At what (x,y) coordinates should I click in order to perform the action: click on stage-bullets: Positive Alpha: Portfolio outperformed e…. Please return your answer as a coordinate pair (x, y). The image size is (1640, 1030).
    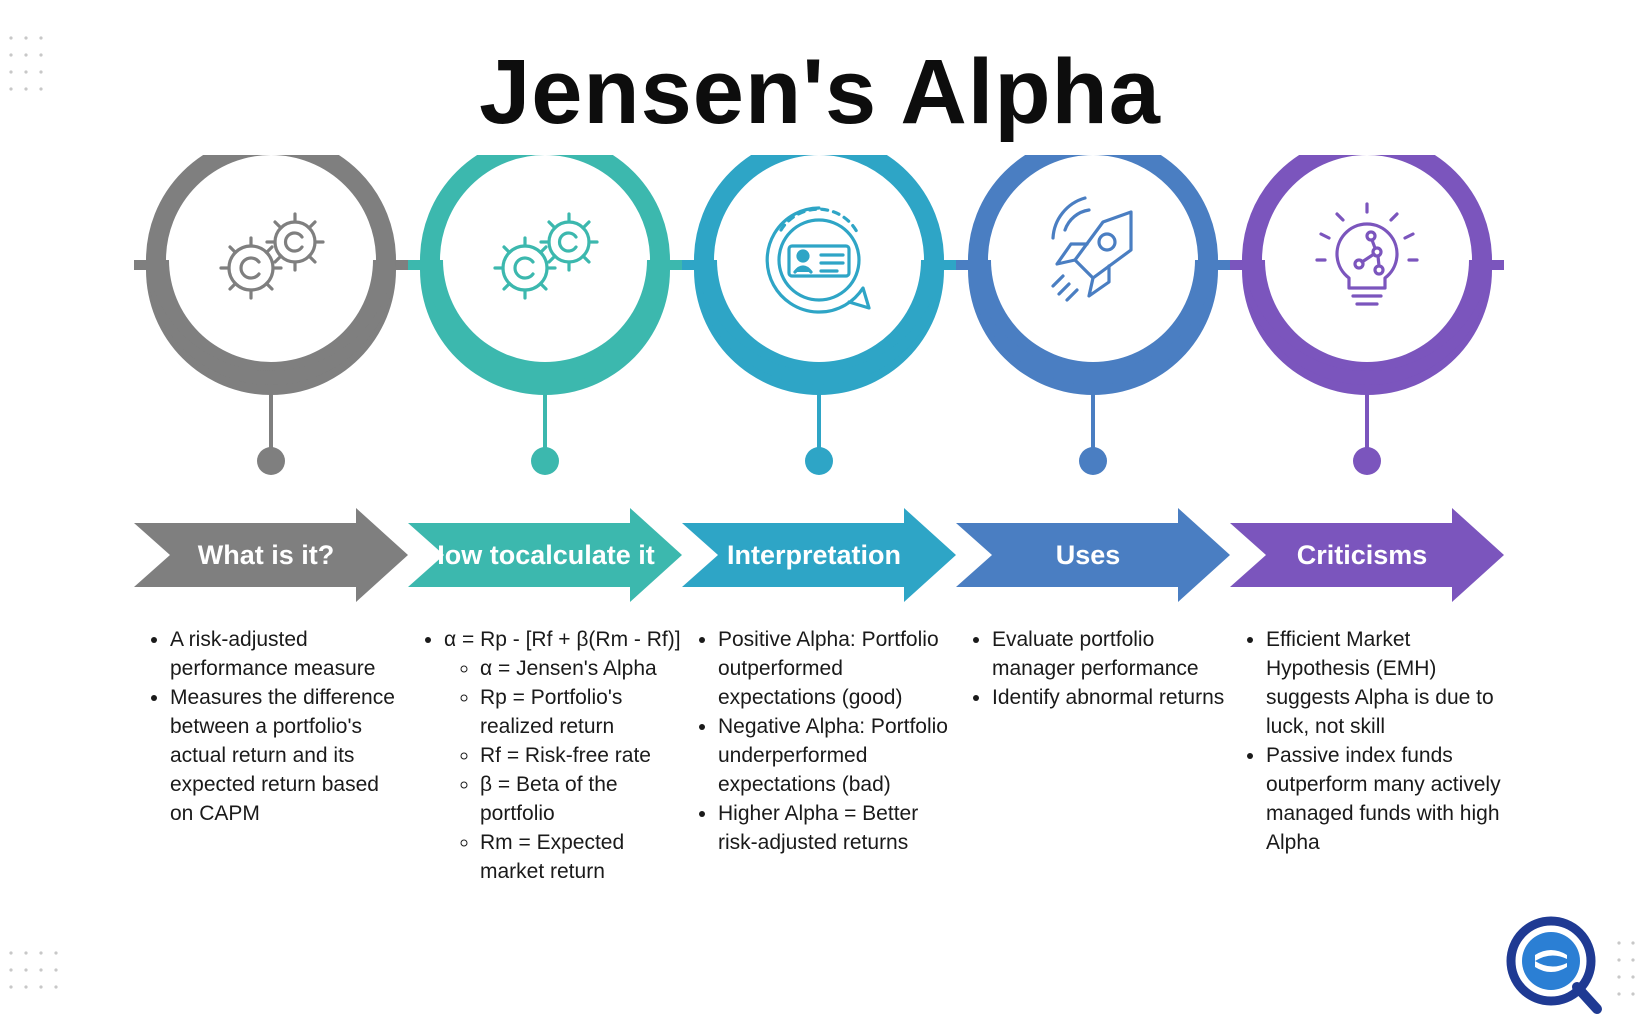
    Looking at the image, I should click on (826, 741).